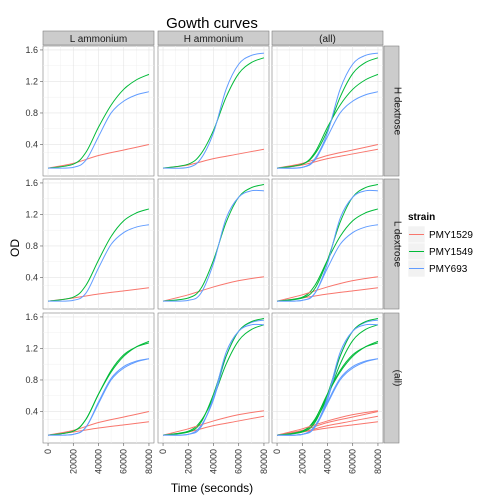 The image size is (500, 500). What do you see at coordinates (397, 111) in the screenshot?
I see `facet-strip-label: H dextrose` at bounding box center [397, 111].